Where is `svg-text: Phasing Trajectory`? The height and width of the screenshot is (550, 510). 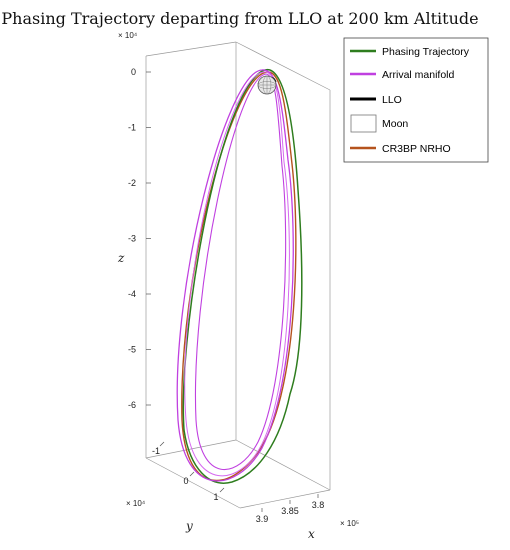 svg-text: Phasing Trajectory is located at coordinates (426, 52).